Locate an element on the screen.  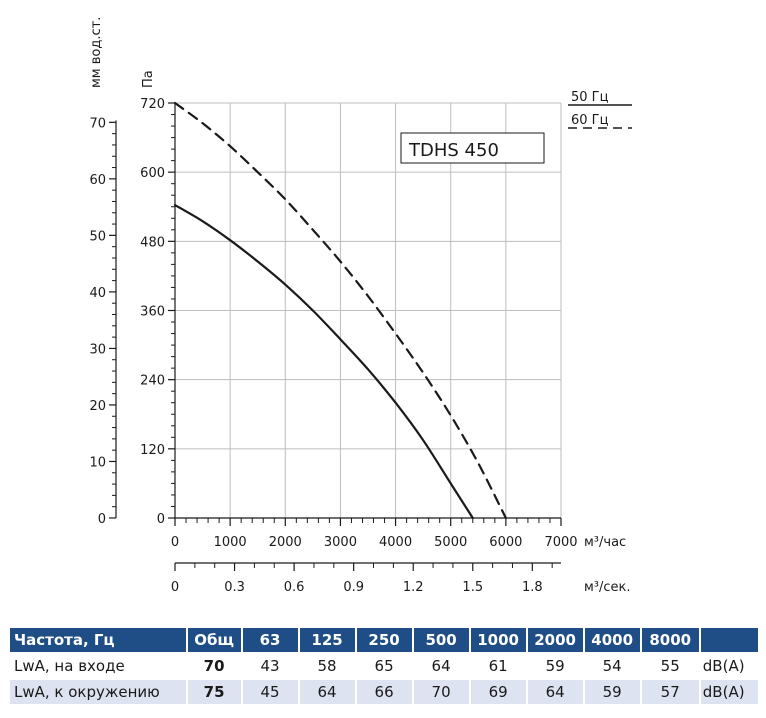
x-secondary-tick-label: 1.5 is located at coordinates (472, 587).